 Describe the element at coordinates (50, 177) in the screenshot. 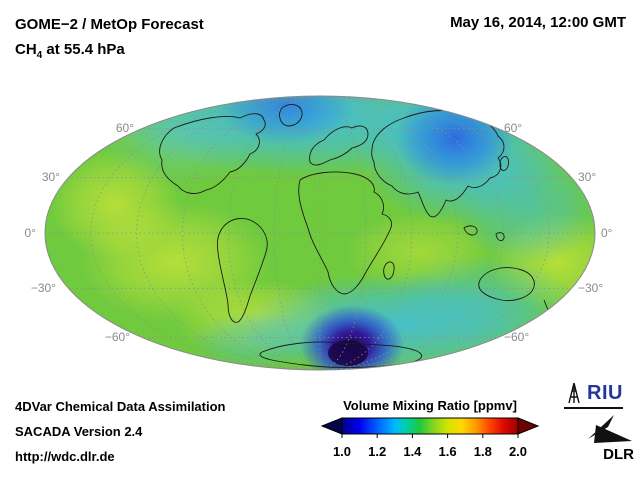

I see `lat-label-30n-left: 30°` at that location.